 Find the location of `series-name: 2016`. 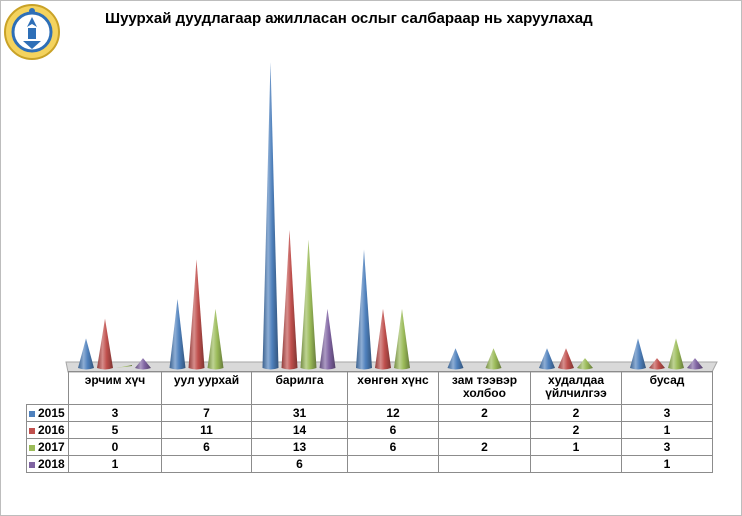

series-name: 2016 is located at coordinates (51, 430).